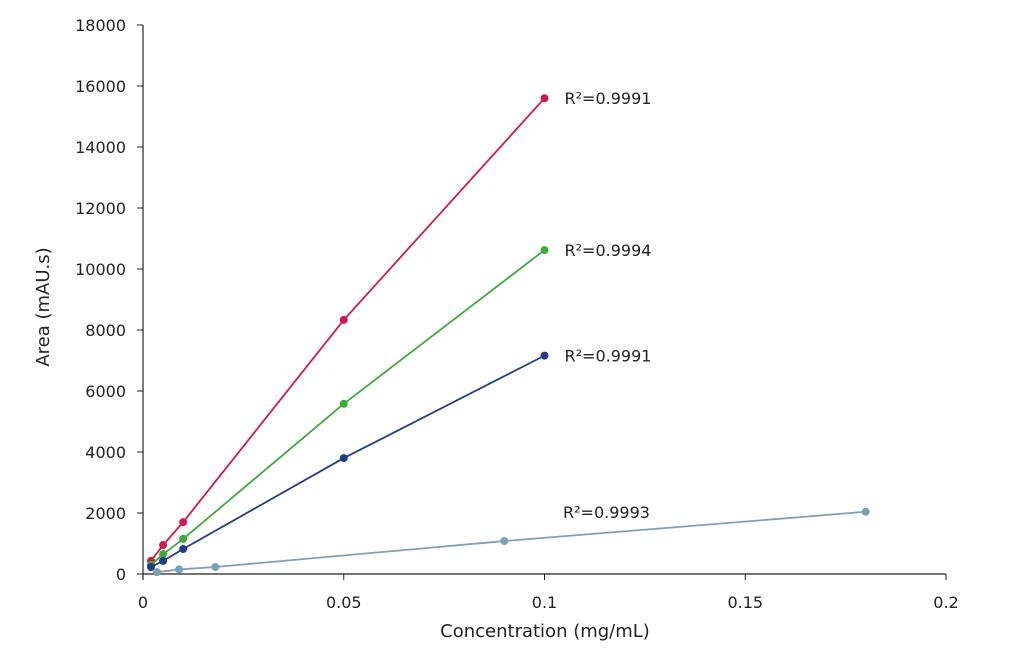 The image size is (1024, 667). What do you see at coordinates (745, 602) in the screenshot?
I see `x-tick-label: 0.15` at bounding box center [745, 602].